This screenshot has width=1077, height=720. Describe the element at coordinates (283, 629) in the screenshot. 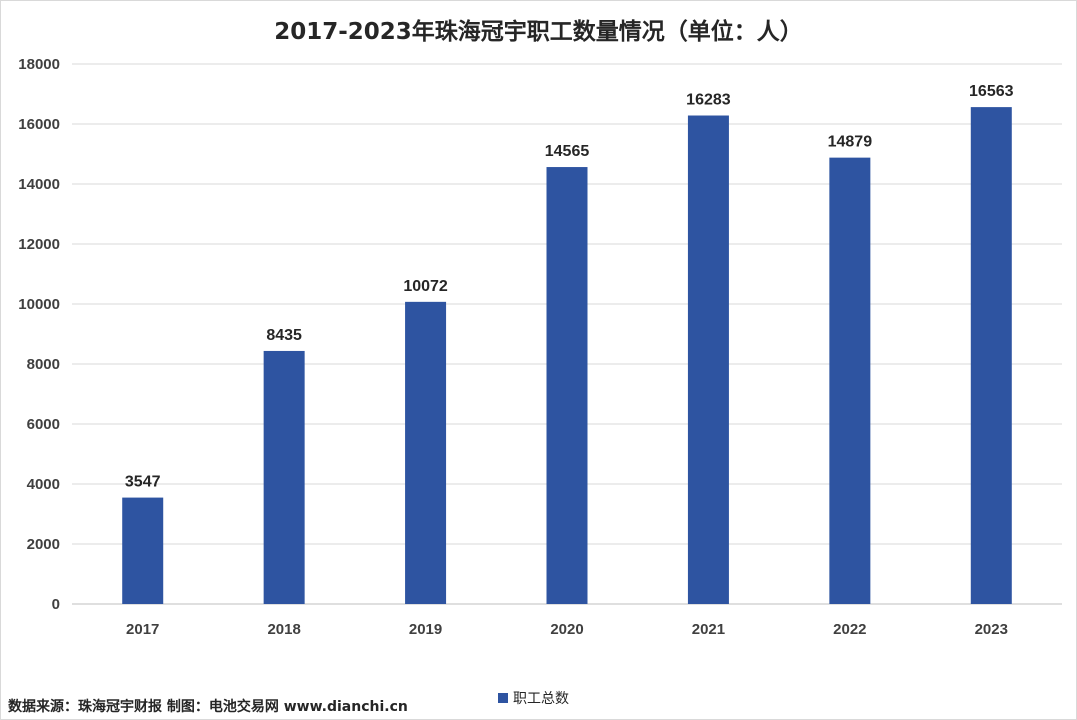

I see `x-tick-label: 2018` at that location.